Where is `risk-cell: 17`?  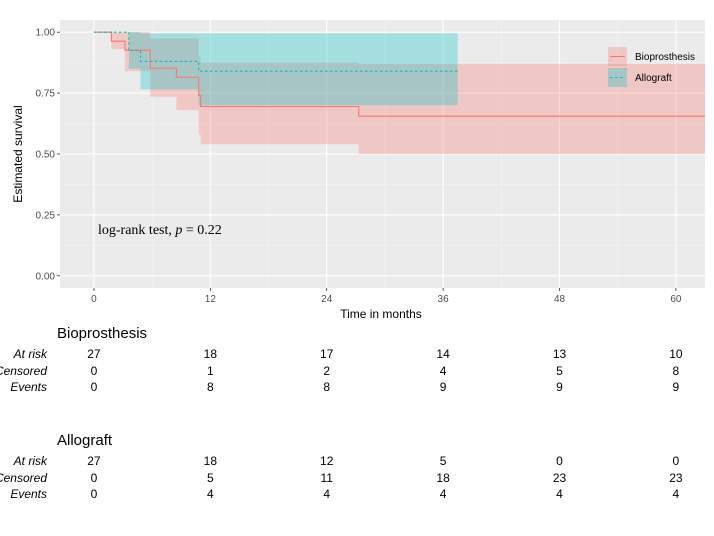
risk-cell: 17 is located at coordinates (327, 354).